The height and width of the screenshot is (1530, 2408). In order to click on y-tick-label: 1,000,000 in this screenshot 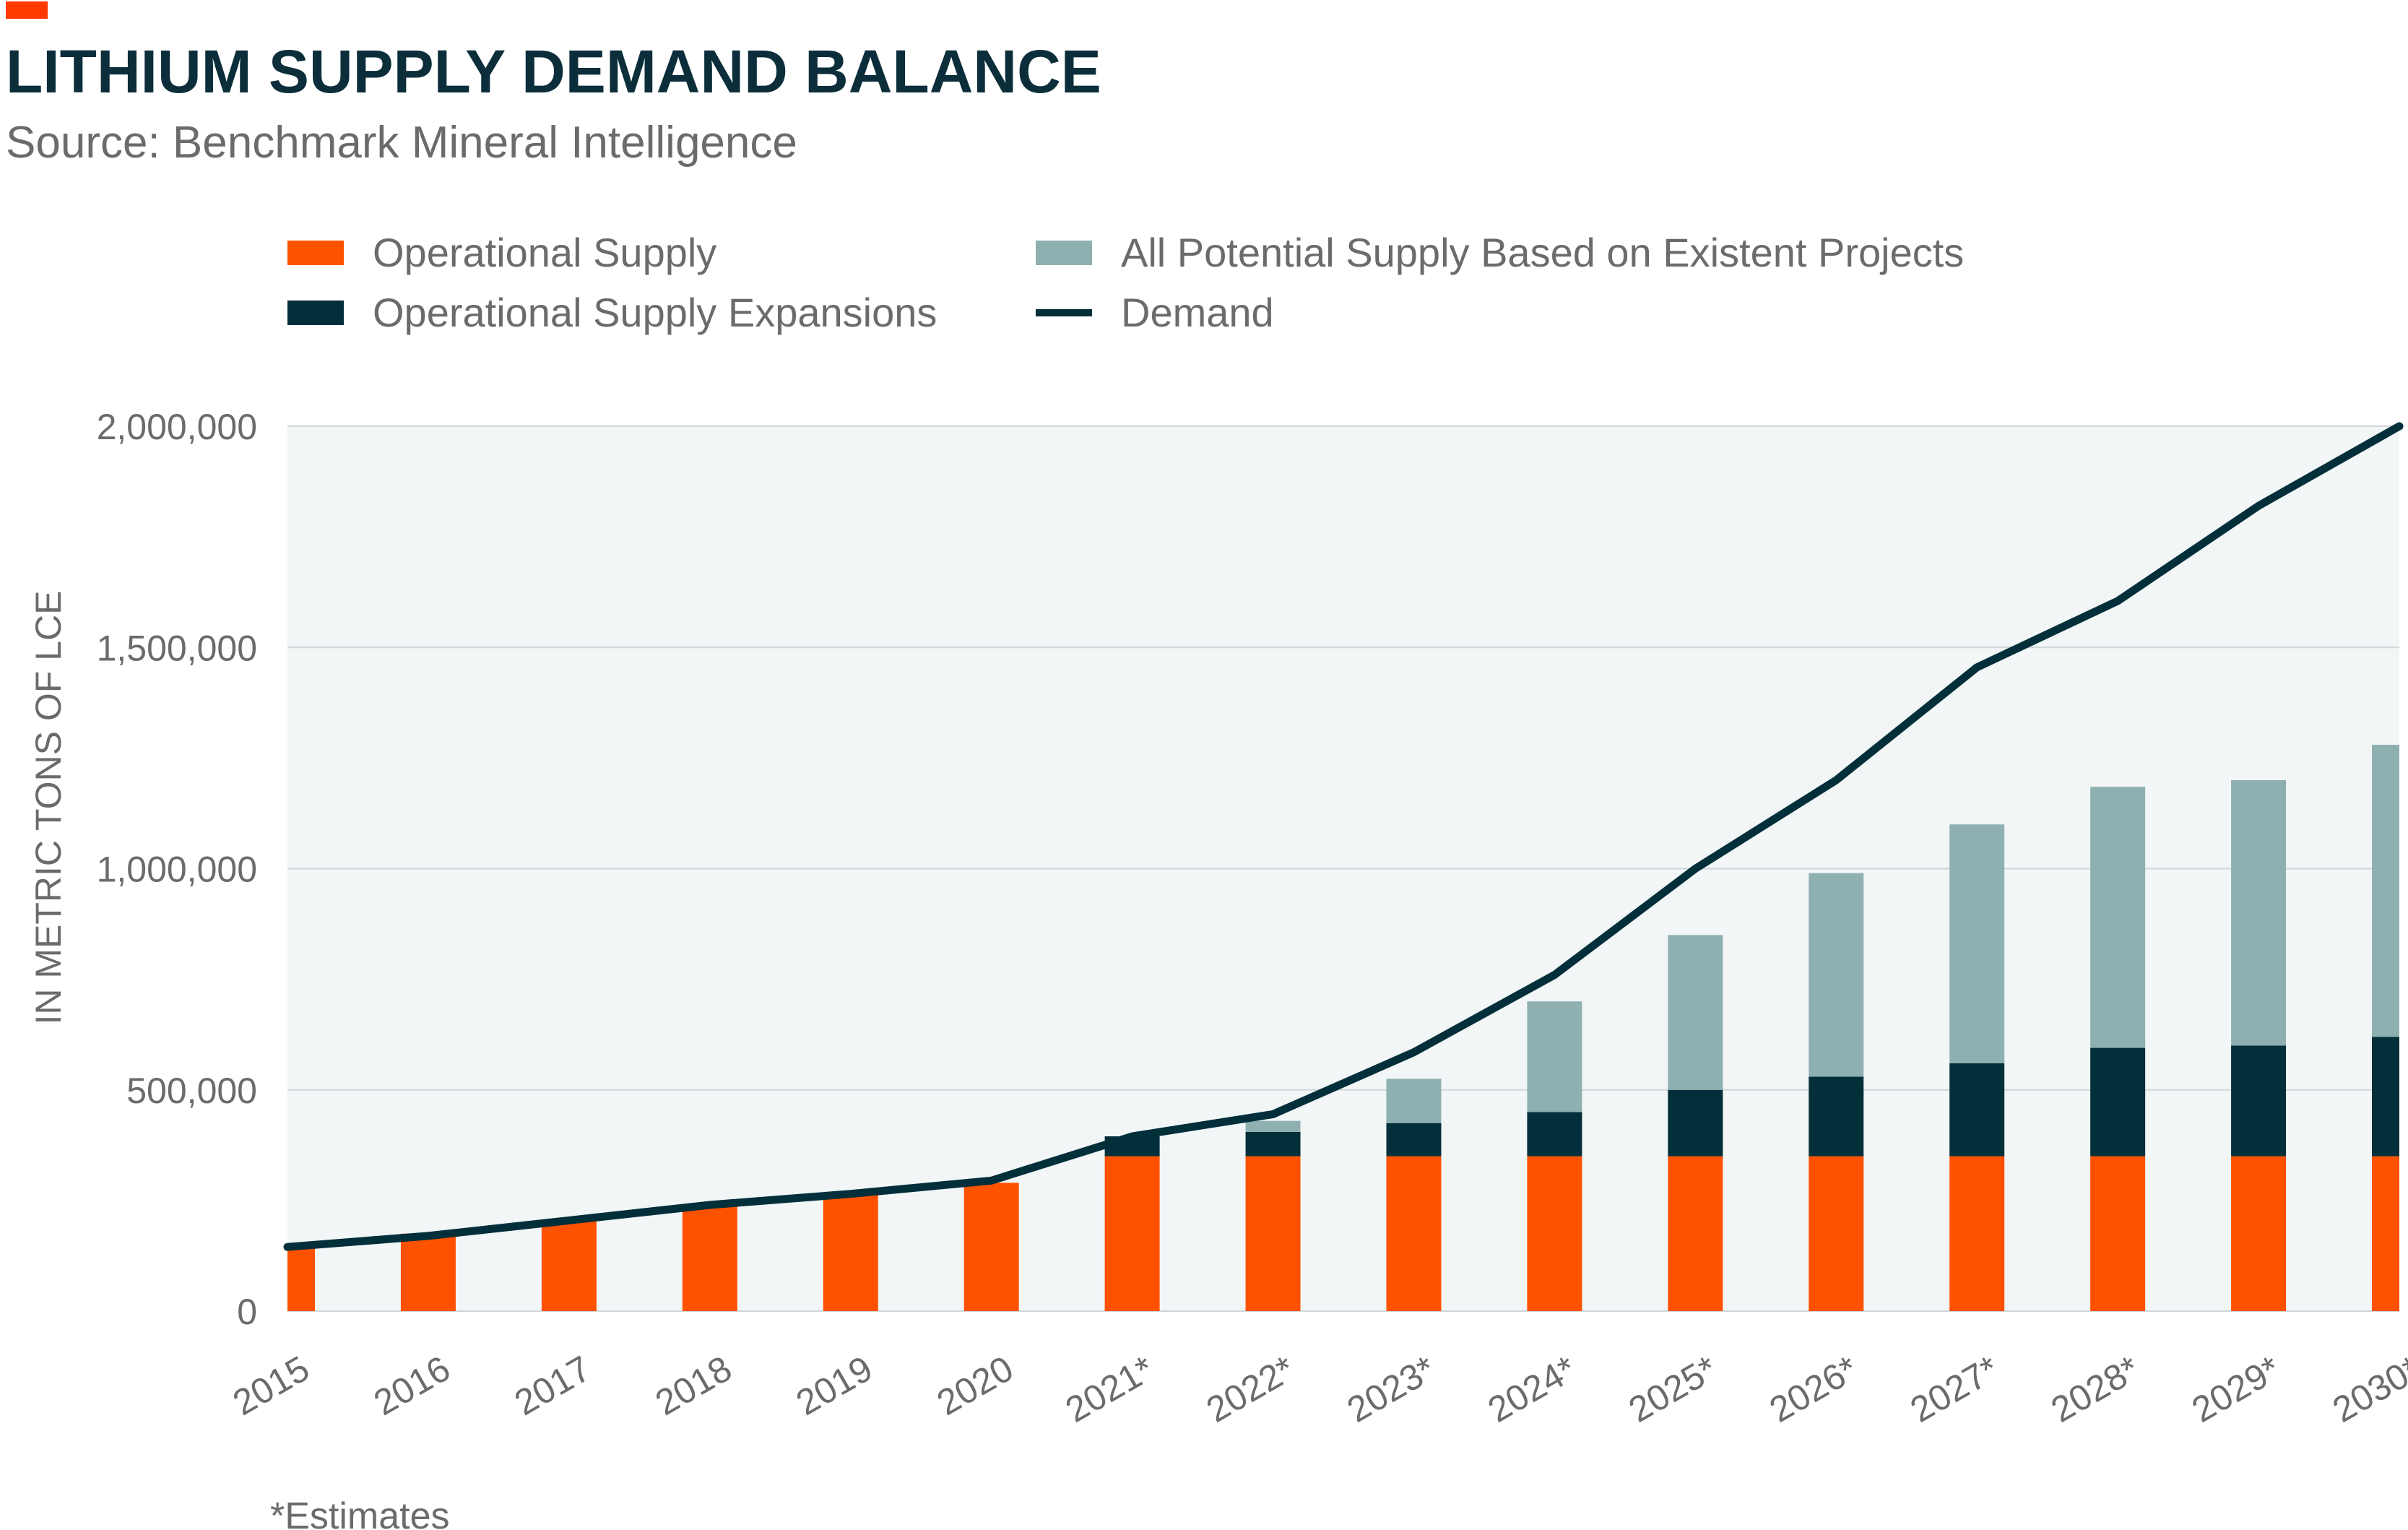, I will do `click(177, 870)`.